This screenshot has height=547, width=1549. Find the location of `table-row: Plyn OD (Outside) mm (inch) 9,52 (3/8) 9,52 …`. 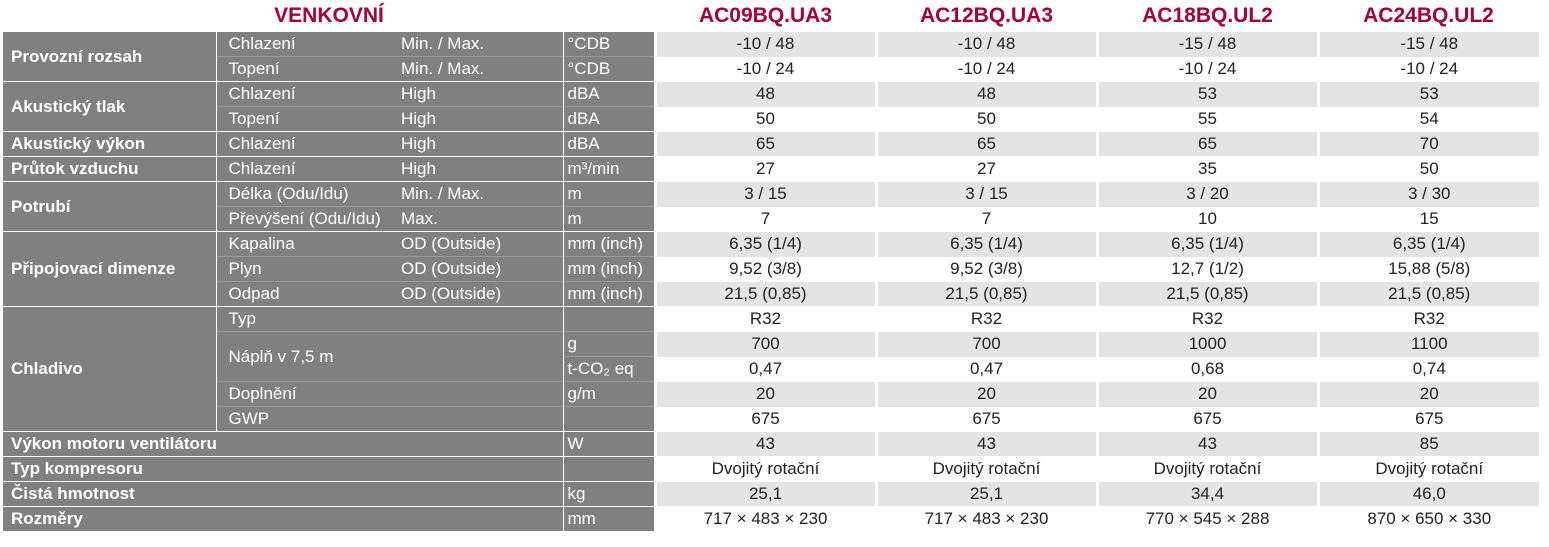

table-row: Plyn OD (Outside) mm (inch) 9,52 (3/8) 9,52 … is located at coordinates (771, 269).